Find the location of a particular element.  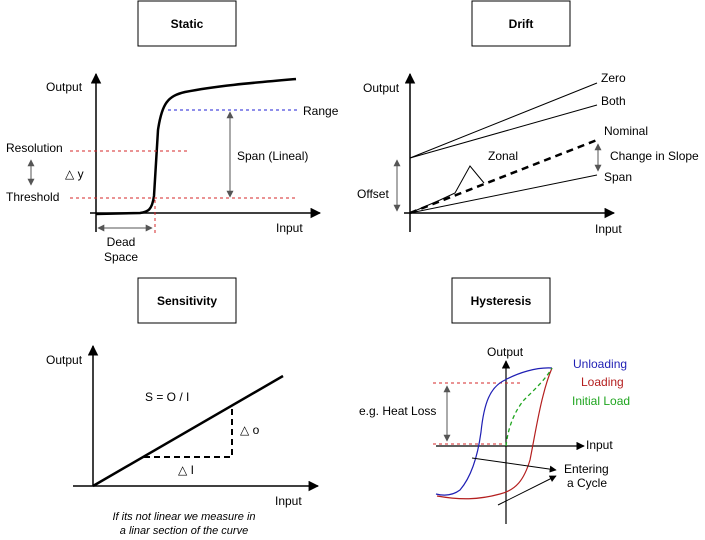

hysteresis-title-box is located at coordinates (501, 300).